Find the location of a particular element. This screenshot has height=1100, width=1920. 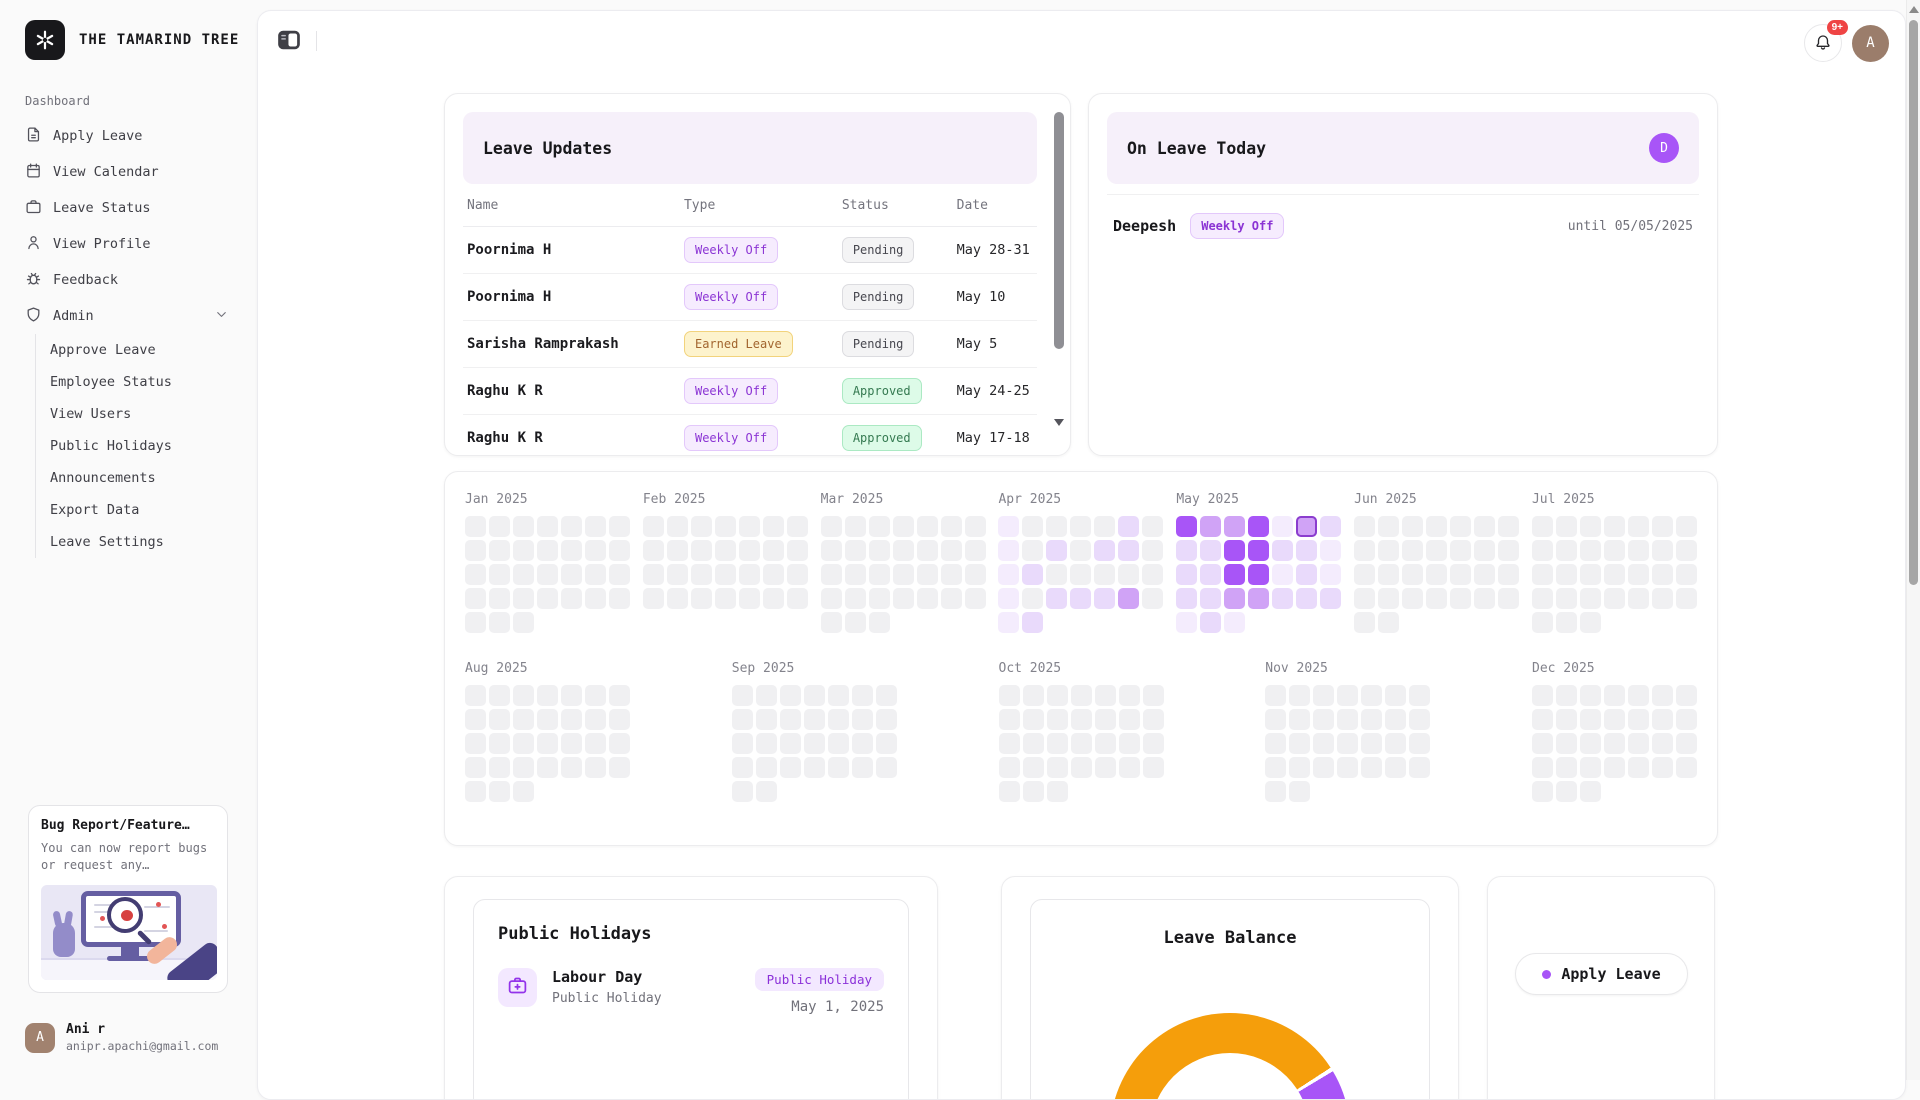

notifications-button: 9+ is located at coordinates (1826, 41).